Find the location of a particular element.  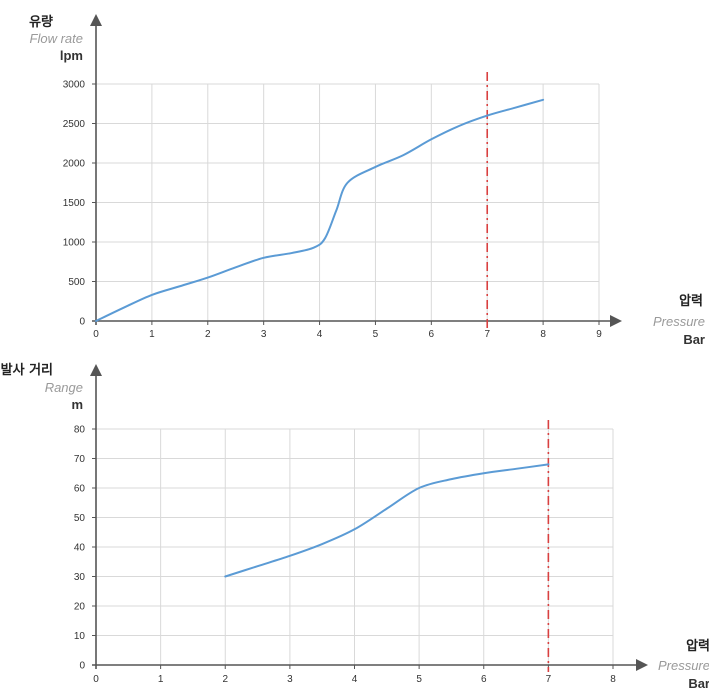

y-tick-label: 10 is located at coordinates (80, 636).